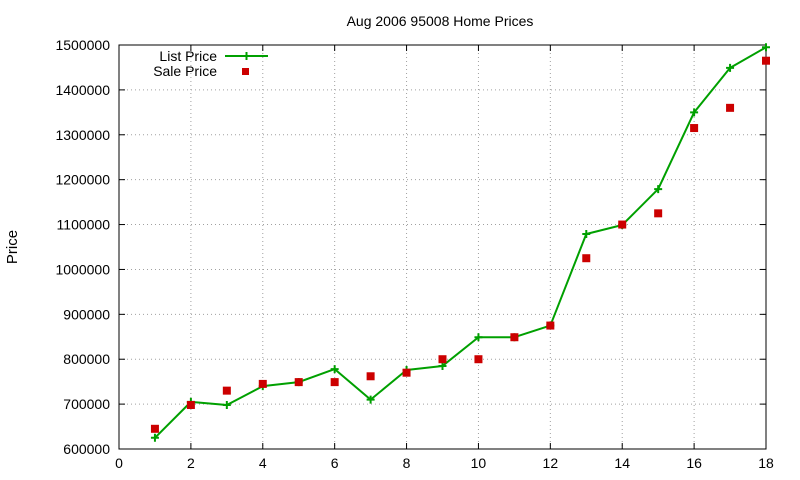 The image size is (800, 480). Describe the element at coordinates (82, 180) in the screenshot. I see `y-tick-label: 1200000` at that location.